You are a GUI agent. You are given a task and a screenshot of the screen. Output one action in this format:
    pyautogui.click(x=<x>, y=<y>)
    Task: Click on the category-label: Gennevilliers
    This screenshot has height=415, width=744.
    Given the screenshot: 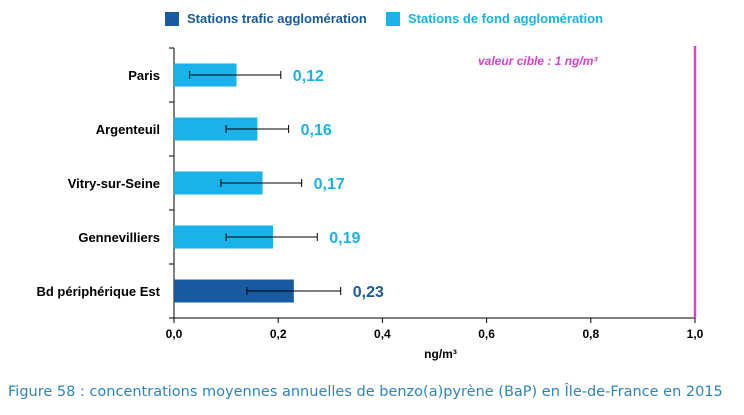 What is the action you would take?
    pyautogui.click(x=119, y=237)
    